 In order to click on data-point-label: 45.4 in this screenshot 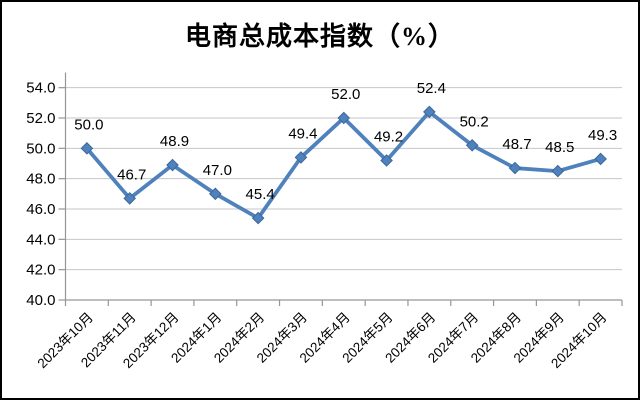, I will do `click(260, 194)`.